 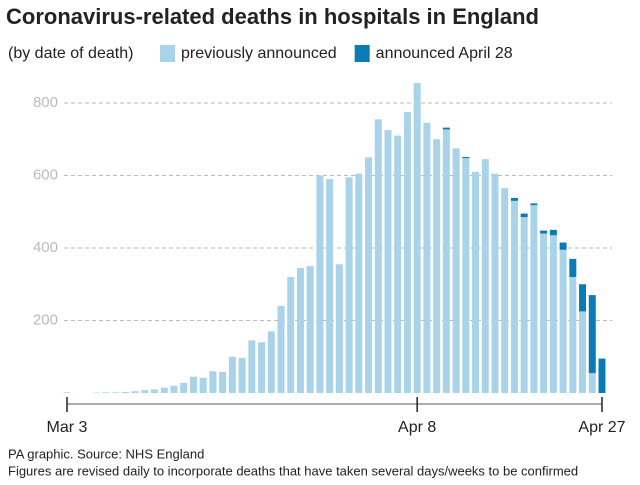 What do you see at coordinates (45, 319) in the screenshot?
I see `y-tick-label: 200` at bounding box center [45, 319].